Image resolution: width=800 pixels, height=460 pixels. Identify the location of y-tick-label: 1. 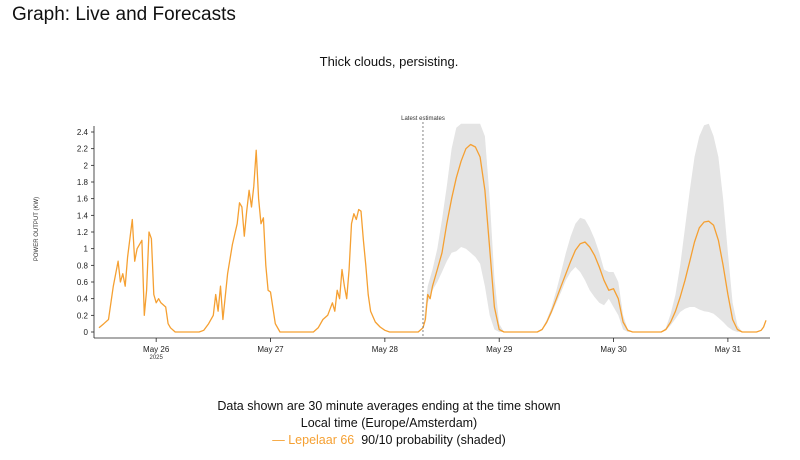
(86, 249).